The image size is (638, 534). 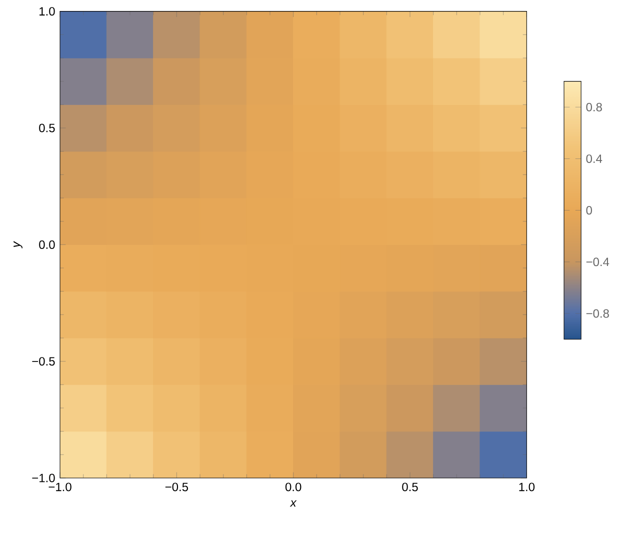 I want to click on x-tick-label: 1.0, so click(x=527, y=487).